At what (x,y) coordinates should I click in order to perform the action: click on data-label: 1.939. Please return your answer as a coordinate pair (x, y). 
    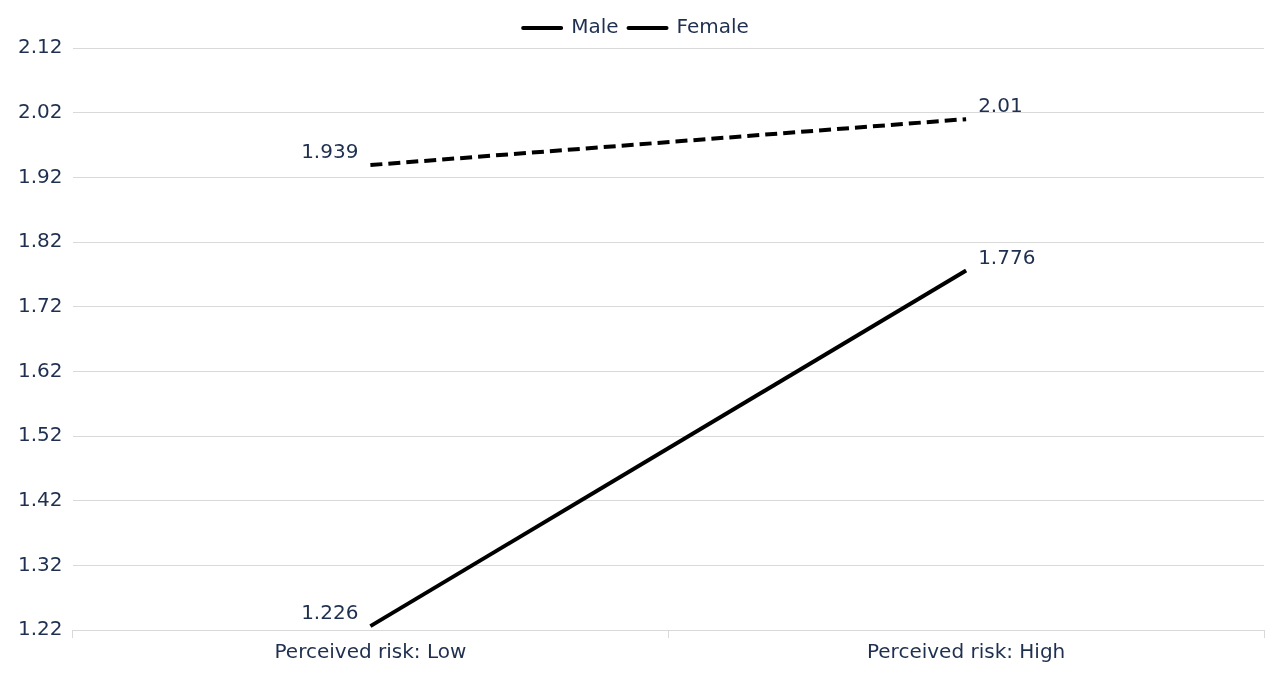
    Looking at the image, I should click on (330, 151).